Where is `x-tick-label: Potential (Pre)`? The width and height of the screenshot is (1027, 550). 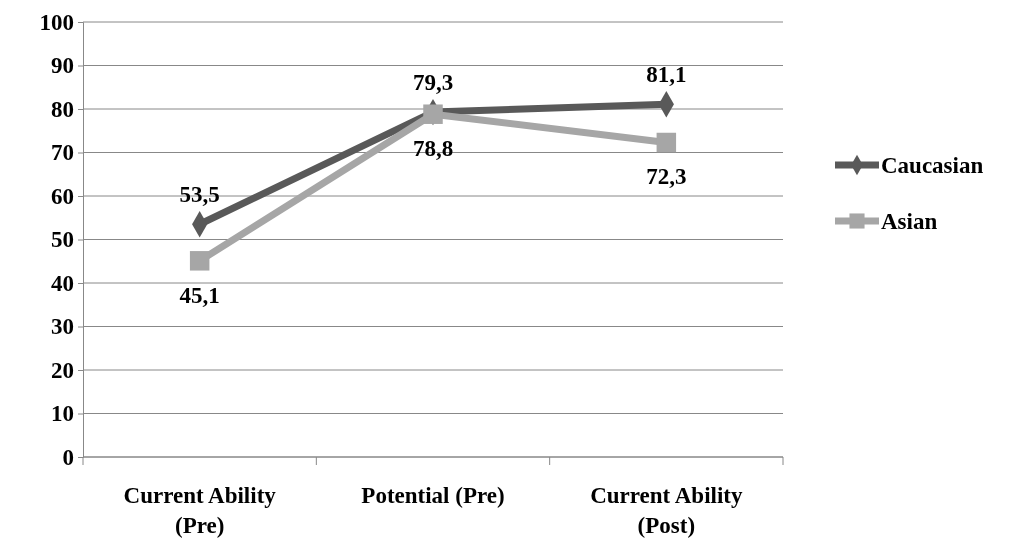
x-tick-label: Potential (Pre) is located at coordinates (433, 495).